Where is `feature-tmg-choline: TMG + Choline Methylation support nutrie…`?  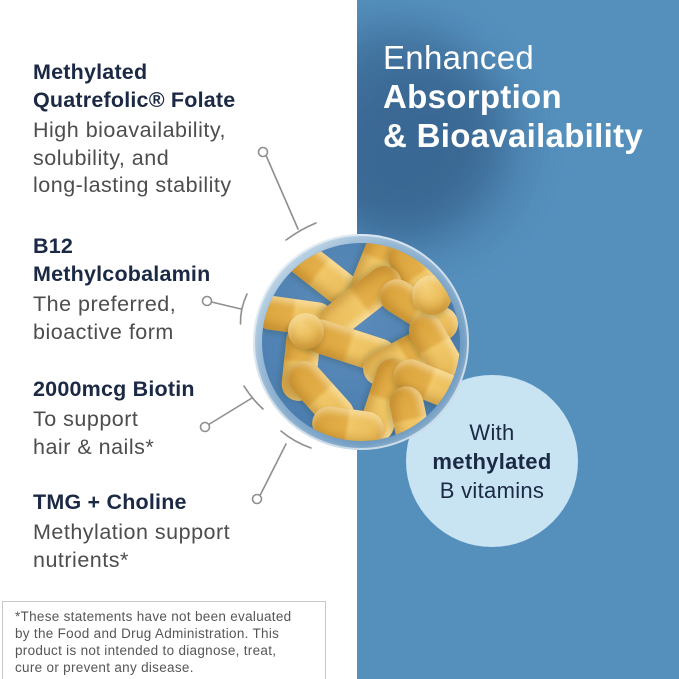 feature-tmg-choline: TMG + Choline Methylation support nutrie… is located at coordinates (131, 531).